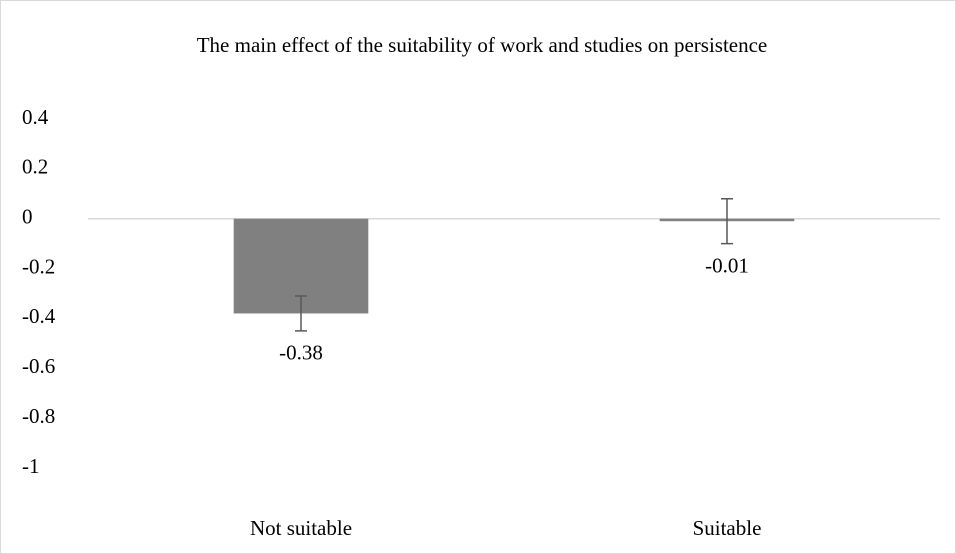 This screenshot has height=554, width=956. What do you see at coordinates (301, 353) in the screenshot?
I see `data-label: -0.38` at bounding box center [301, 353].